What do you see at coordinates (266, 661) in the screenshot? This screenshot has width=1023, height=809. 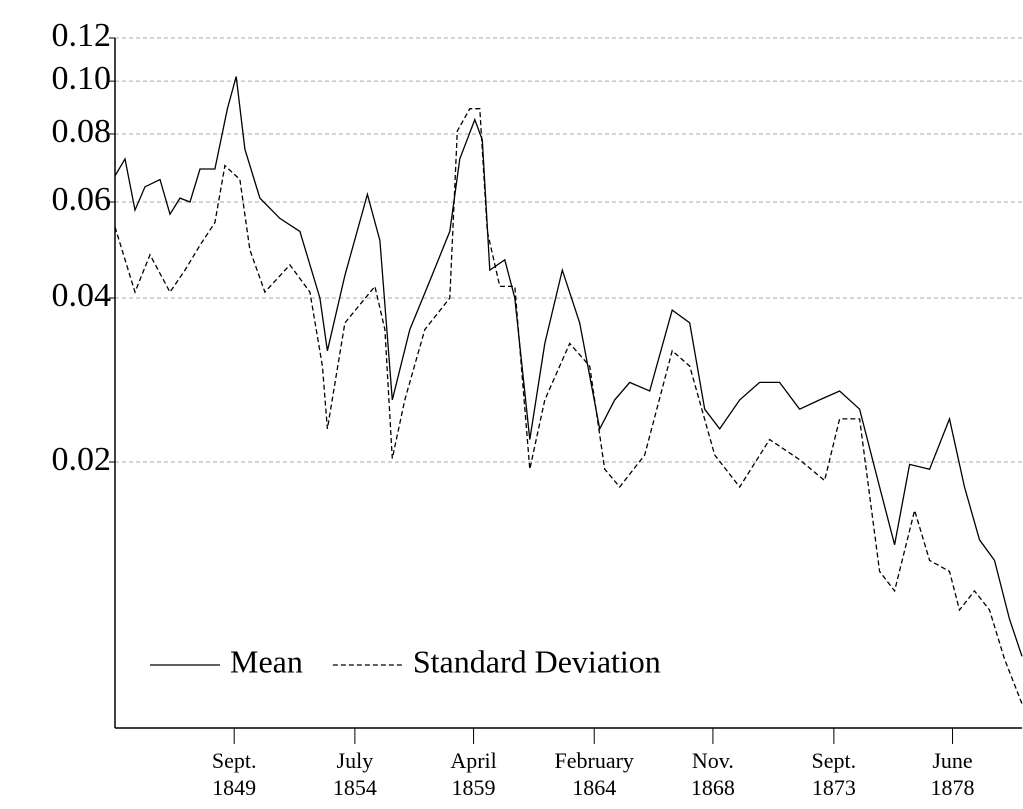 I see `legend-label: Mean` at bounding box center [266, 661].